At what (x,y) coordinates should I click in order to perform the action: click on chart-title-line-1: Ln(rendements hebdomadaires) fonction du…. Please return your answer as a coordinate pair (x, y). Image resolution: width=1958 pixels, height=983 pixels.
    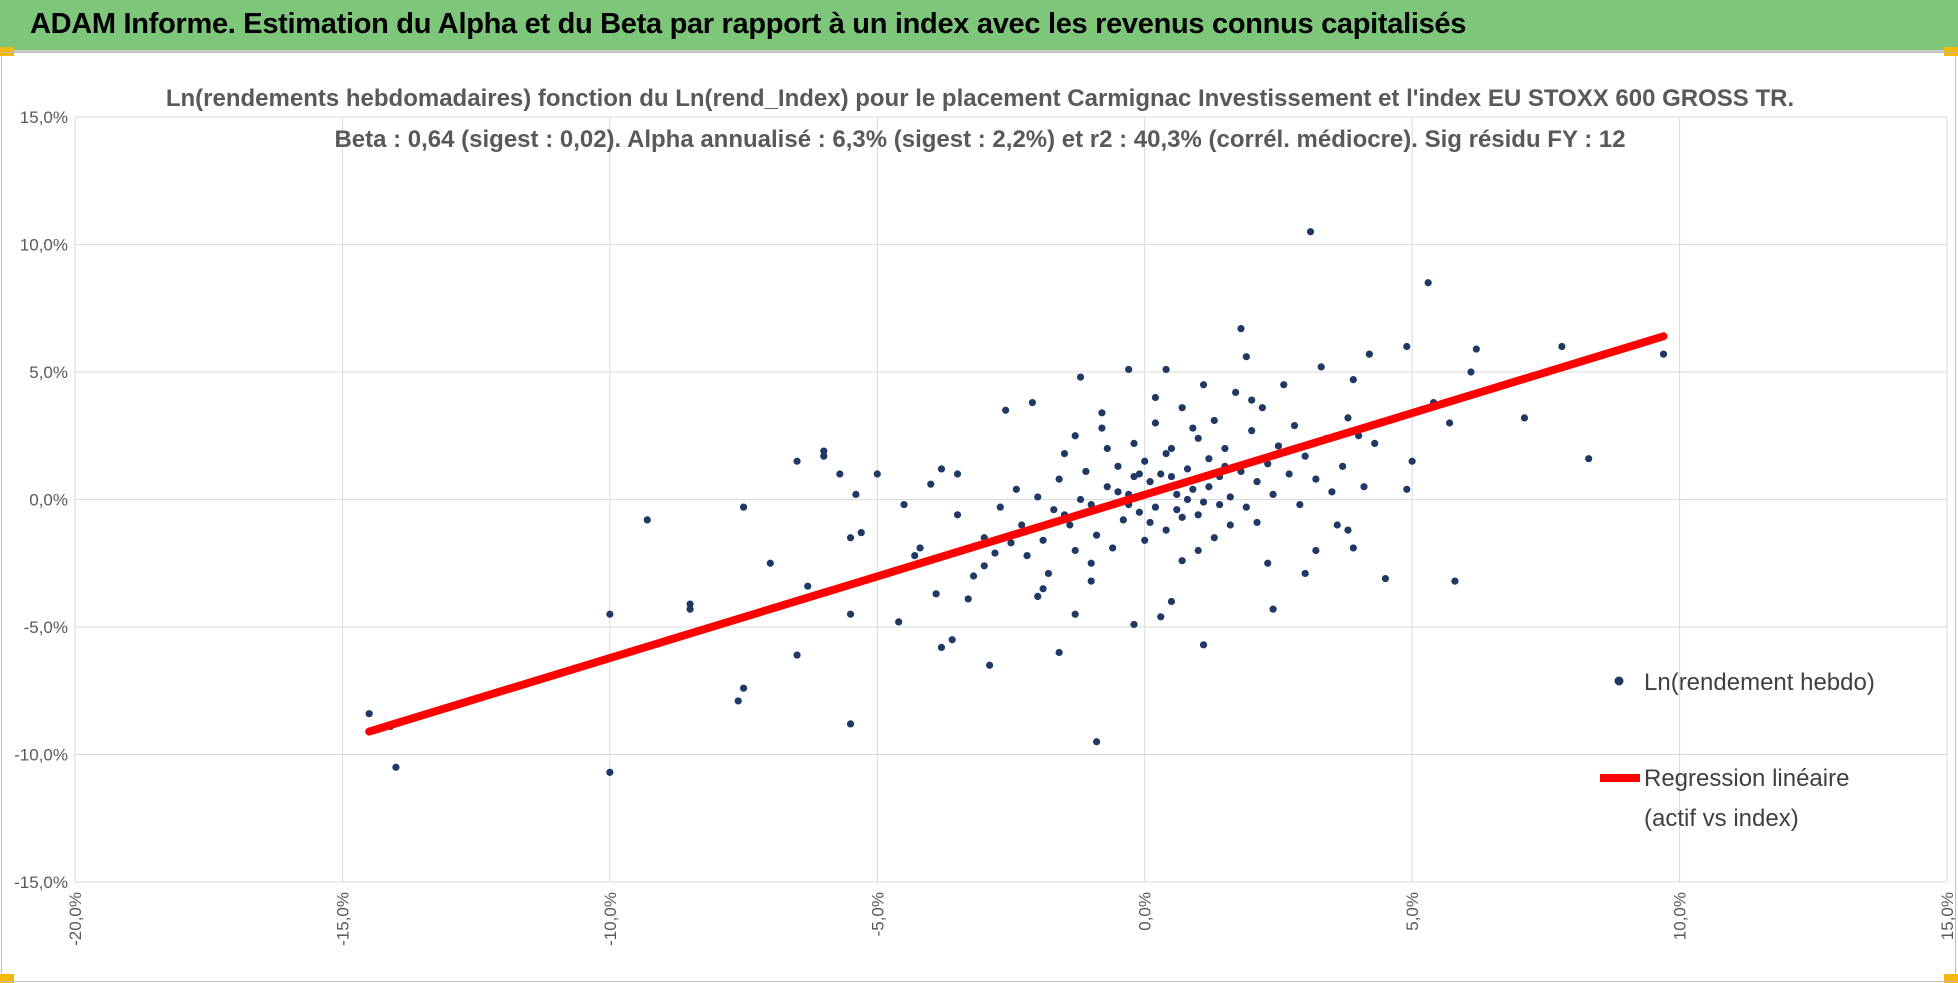
    Looking at the image, I should click on (980, 98).